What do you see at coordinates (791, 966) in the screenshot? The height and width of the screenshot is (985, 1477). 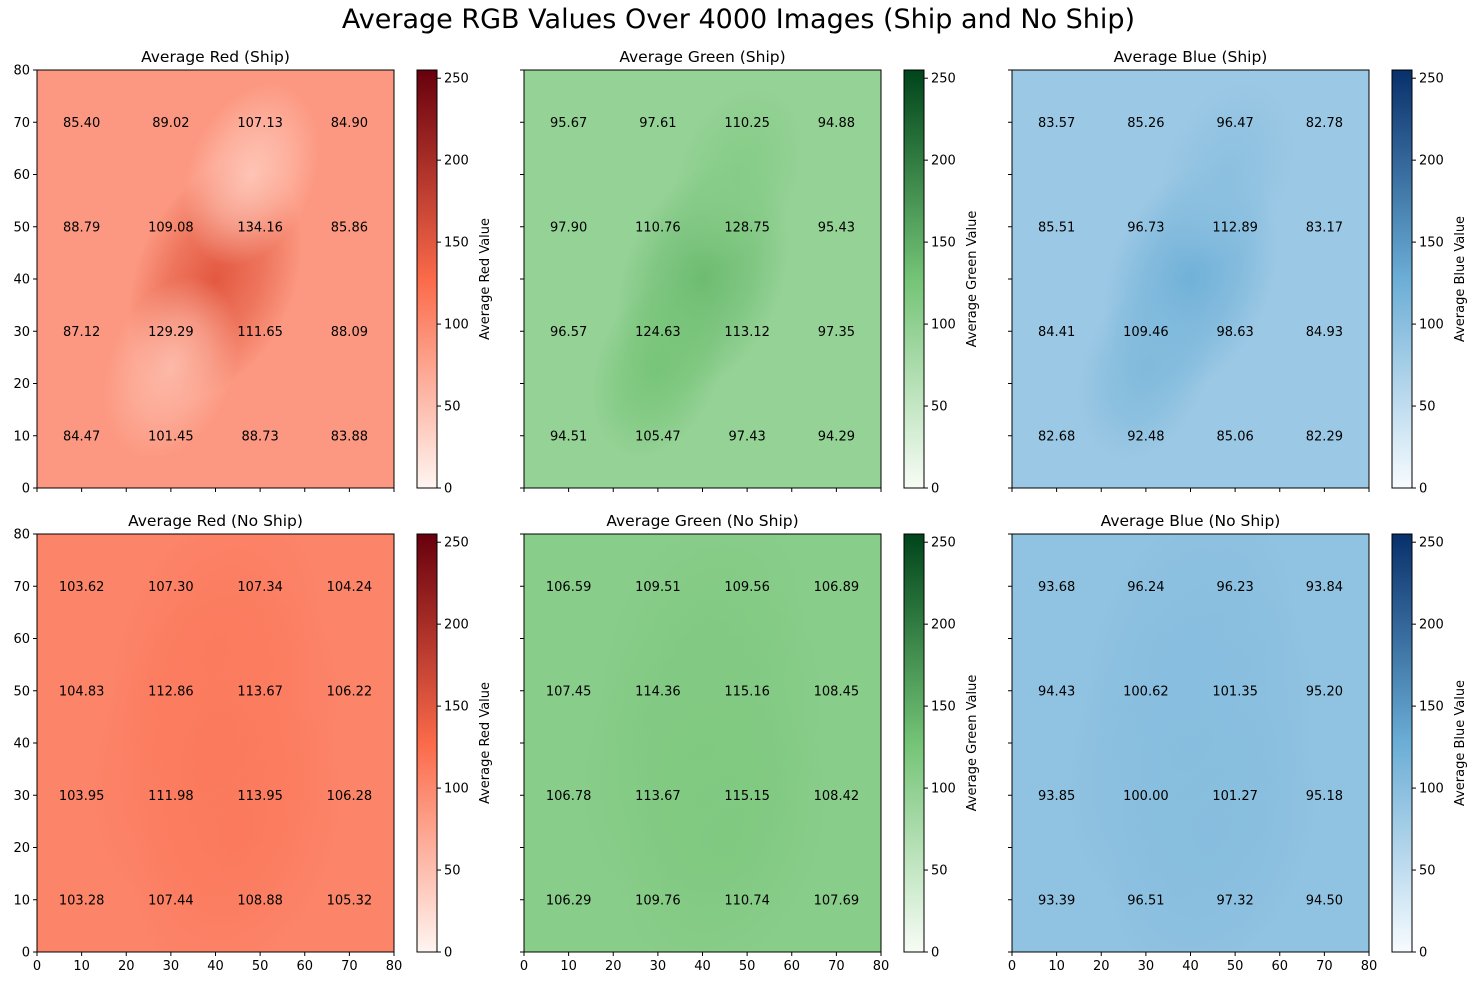 I see `x-tick-label: 60` at bounding box center [791, 966].